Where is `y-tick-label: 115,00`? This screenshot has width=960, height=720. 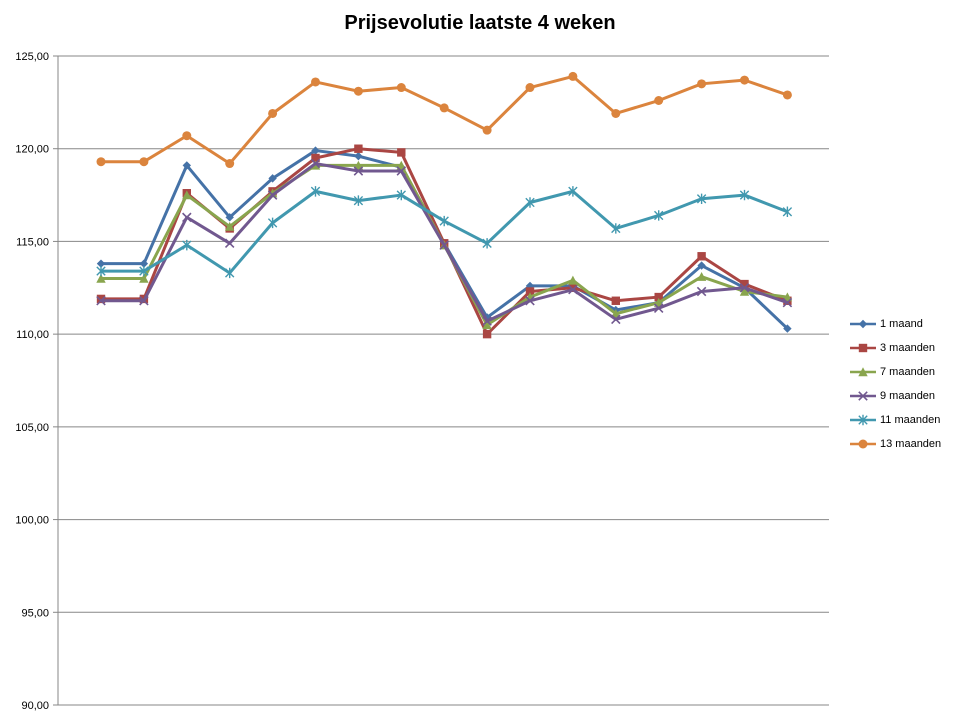 y-tick-label: 115,00 is located at coordinates (32, 242).